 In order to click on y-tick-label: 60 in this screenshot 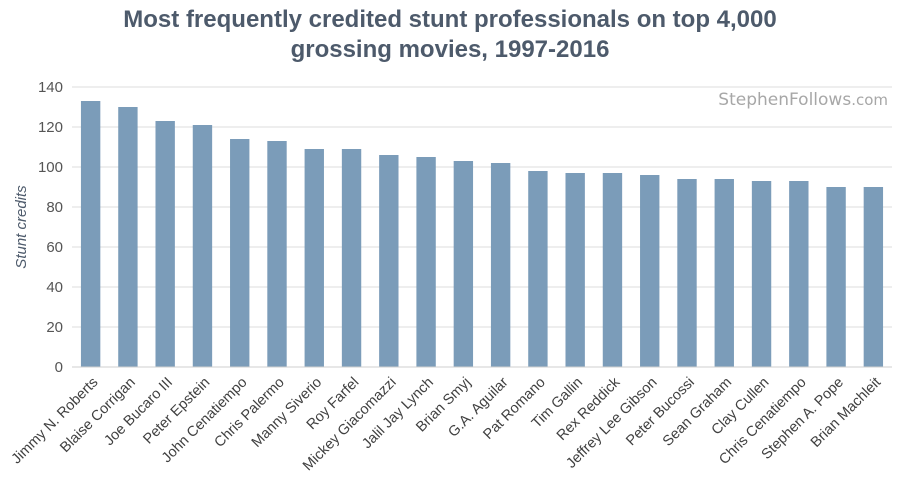, I will do `click(54, 247)`.